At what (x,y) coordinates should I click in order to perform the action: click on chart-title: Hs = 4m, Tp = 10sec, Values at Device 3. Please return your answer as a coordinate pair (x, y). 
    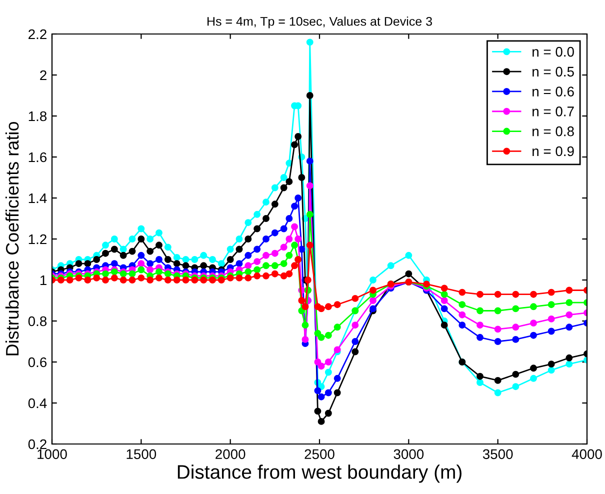
    Looking at the image, I should click on (320, 22).